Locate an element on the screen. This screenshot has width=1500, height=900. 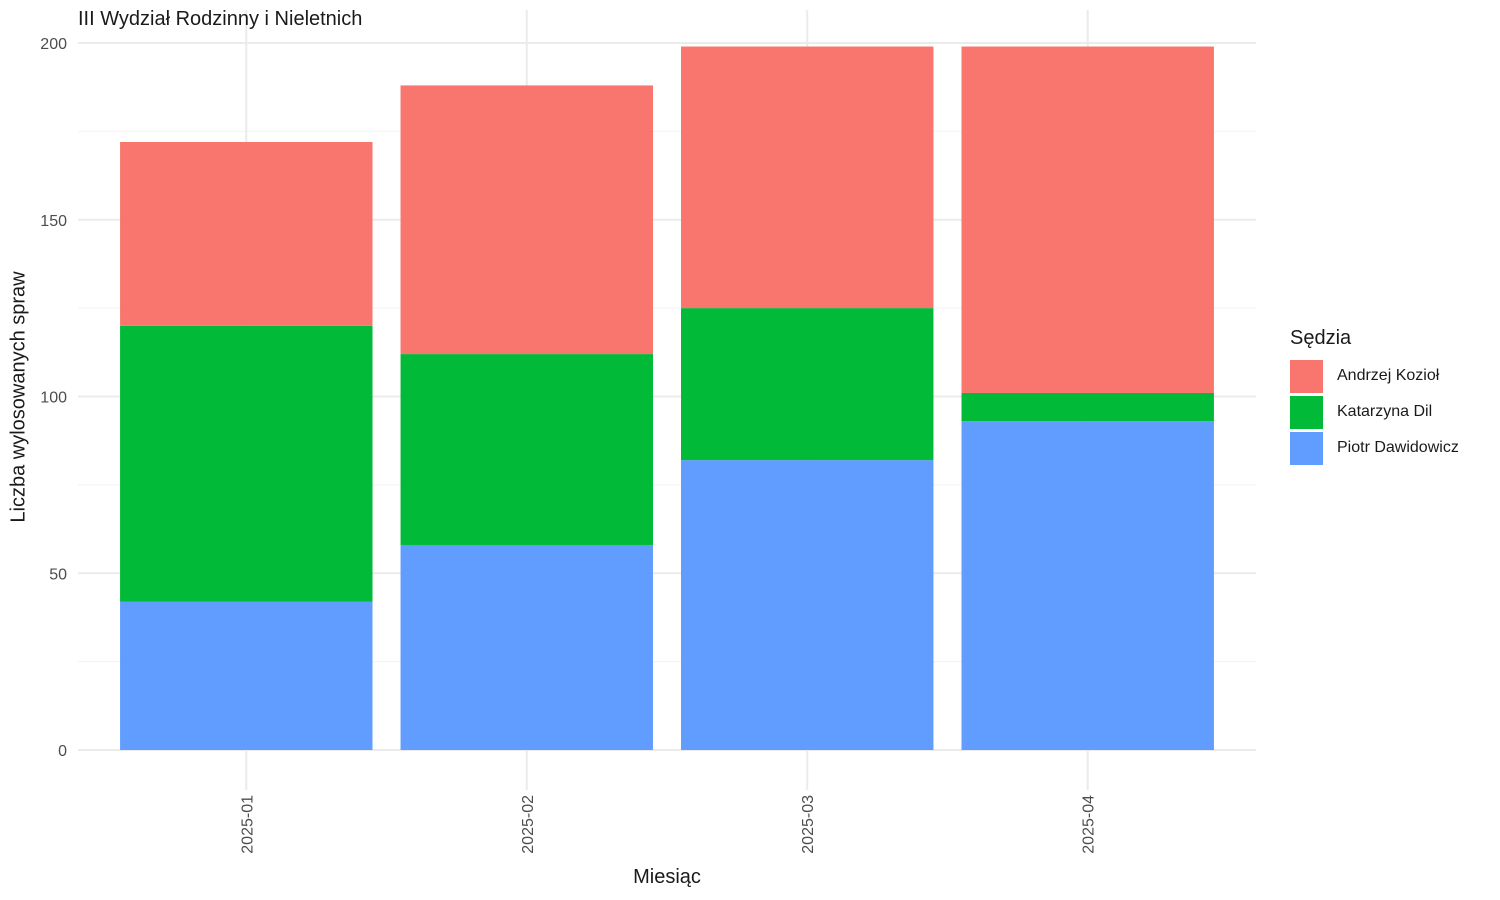
legend-label: Piotr Dawidowicz is located at coordinates (1398, 447).